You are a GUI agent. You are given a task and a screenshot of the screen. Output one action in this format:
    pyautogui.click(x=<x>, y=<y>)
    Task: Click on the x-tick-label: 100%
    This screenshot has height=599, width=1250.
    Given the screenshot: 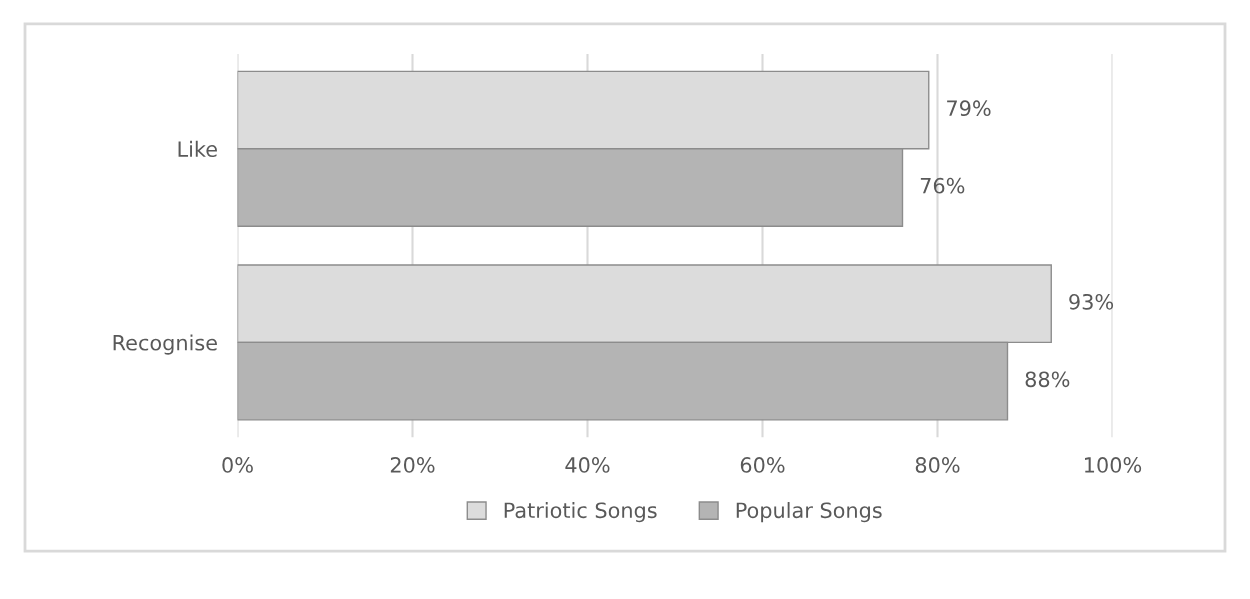 What is the action you would take?
    pyautogui.click(x=1113, y=465)
    